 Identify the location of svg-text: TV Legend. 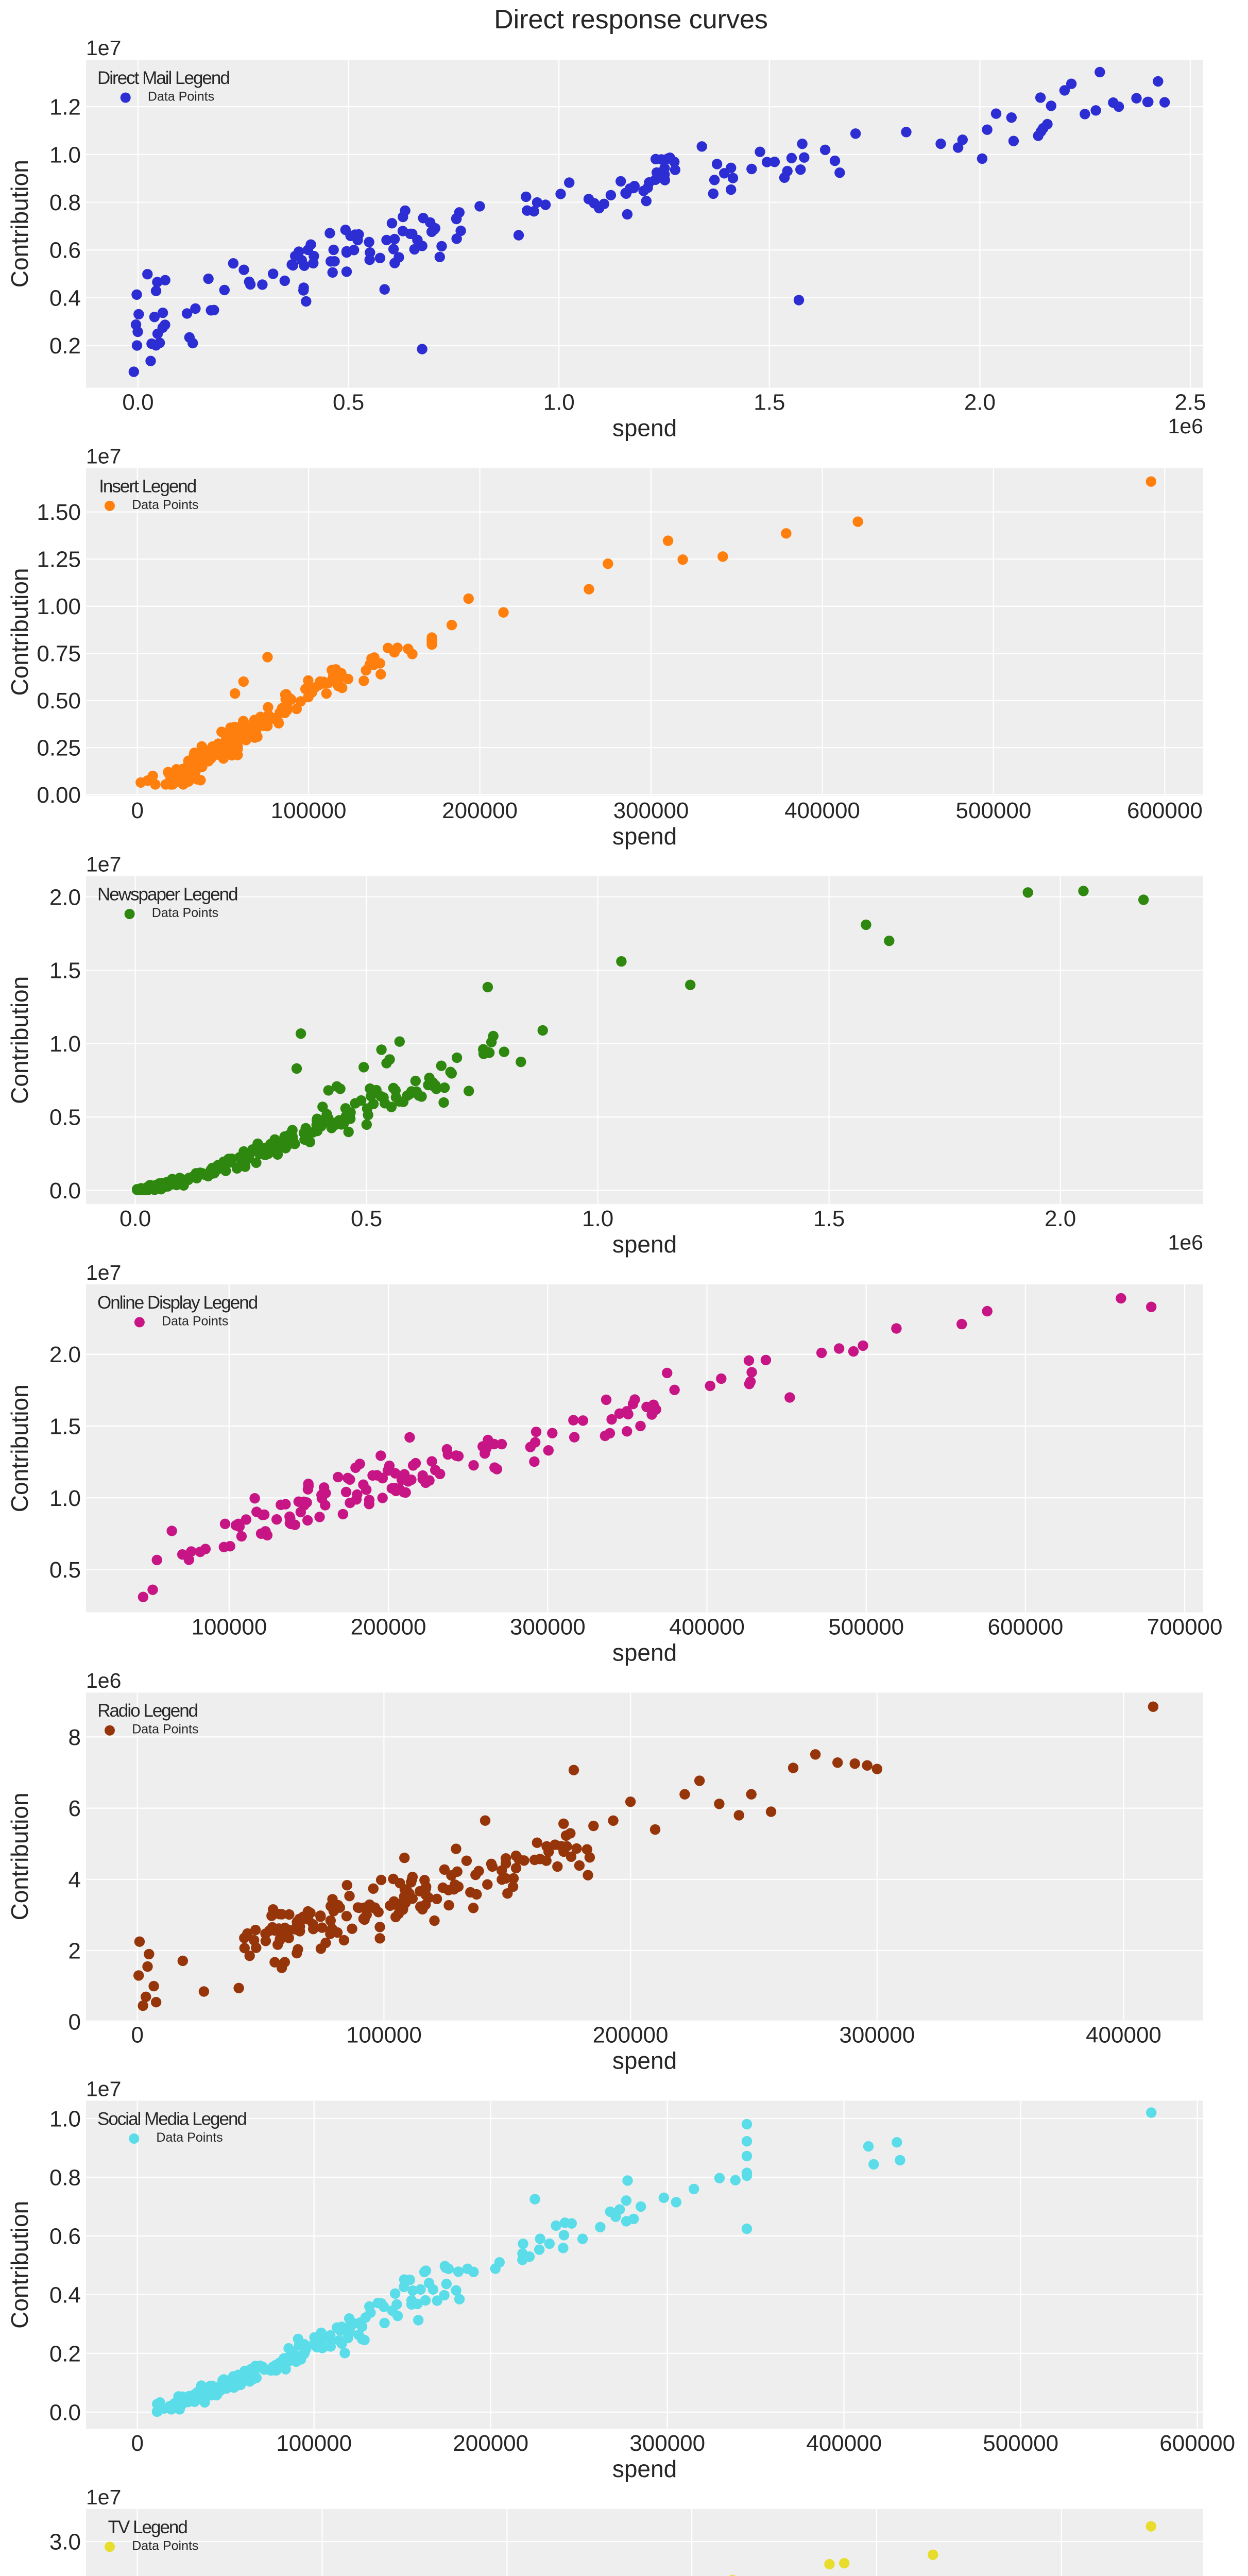
(147, 2527).